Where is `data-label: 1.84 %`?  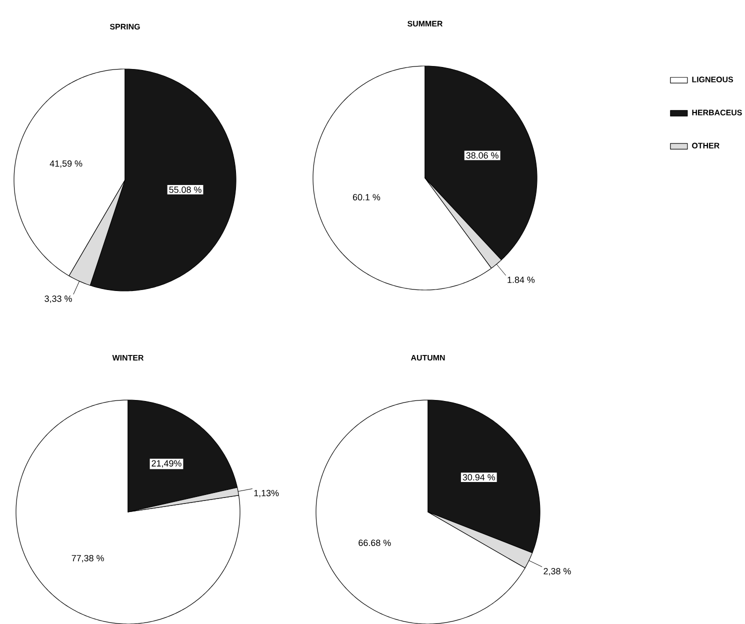
data-label: 1.84 % is located at coordinates (521, 279).